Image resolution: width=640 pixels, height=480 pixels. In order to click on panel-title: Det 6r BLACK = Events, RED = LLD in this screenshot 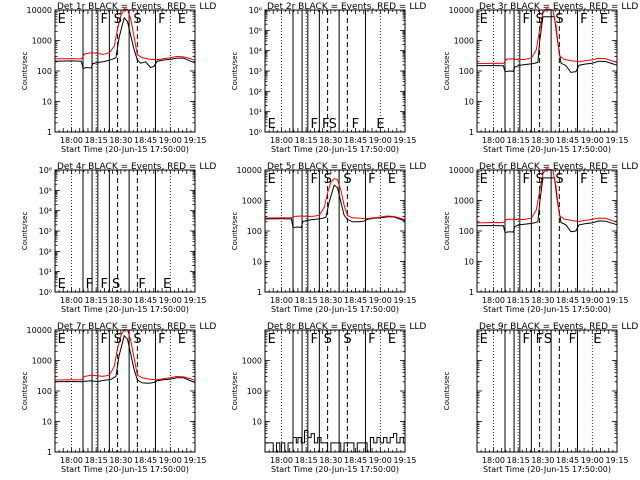, I will do `click(558, 167)`.